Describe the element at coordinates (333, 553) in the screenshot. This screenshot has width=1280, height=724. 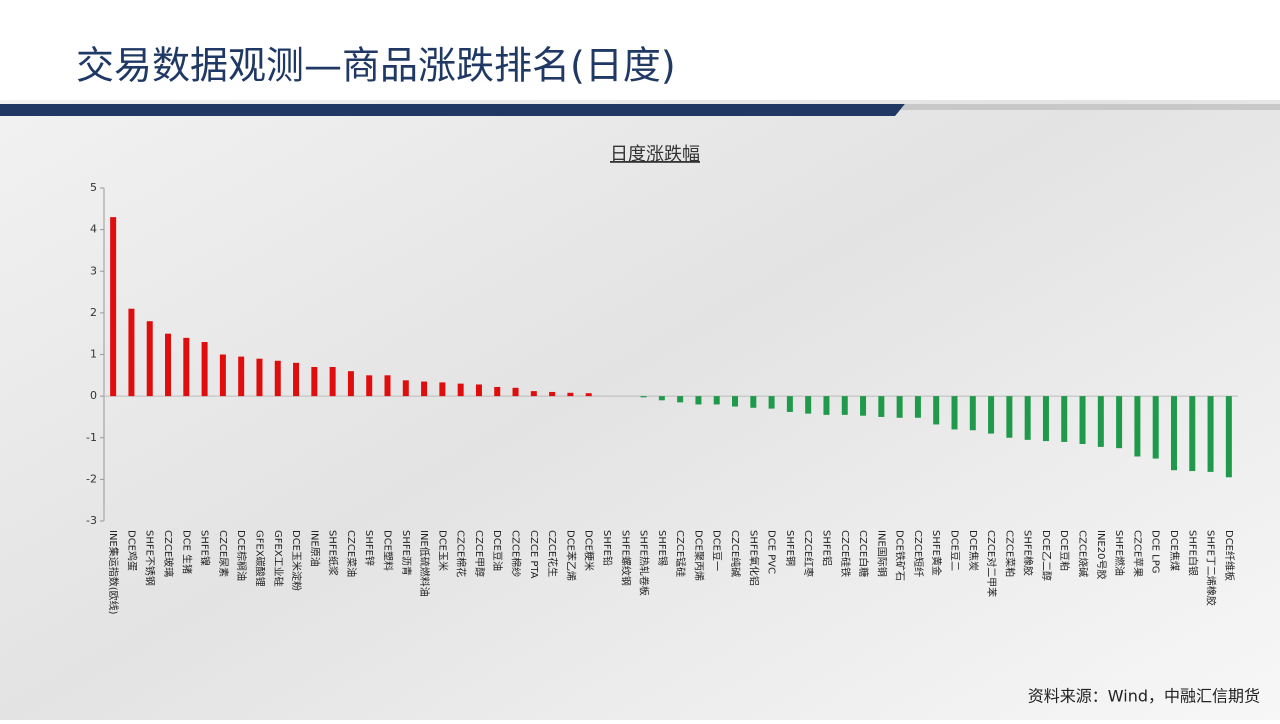
I see `x-tick-label: SHFE纸浆` at that location.